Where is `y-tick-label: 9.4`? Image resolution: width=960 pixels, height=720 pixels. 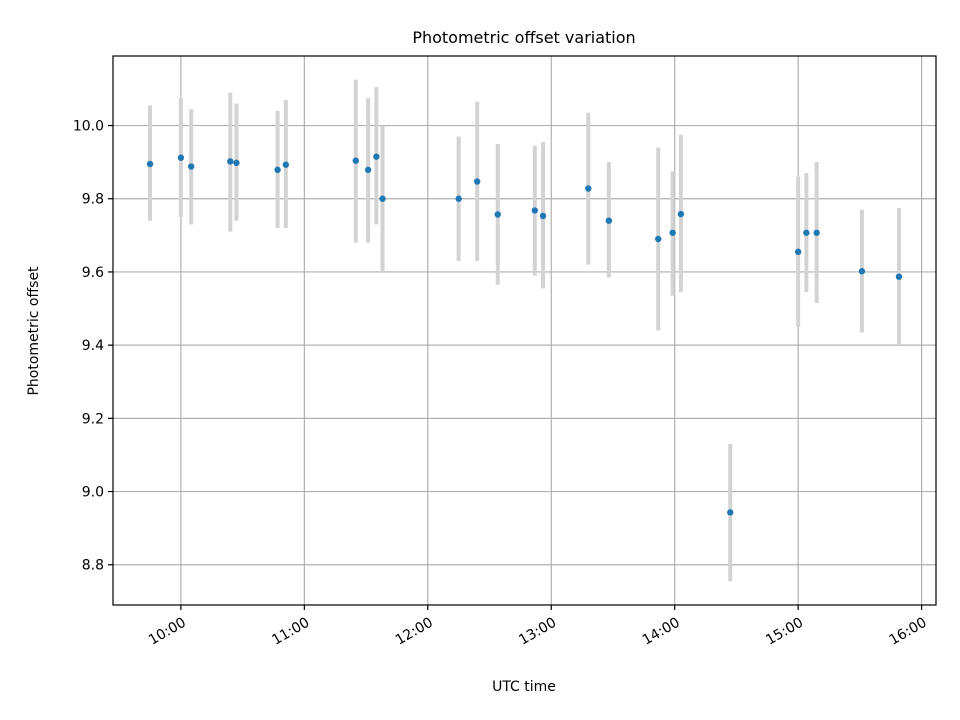
y-tick-label: 9.4 is located at coordinates (93, 346).